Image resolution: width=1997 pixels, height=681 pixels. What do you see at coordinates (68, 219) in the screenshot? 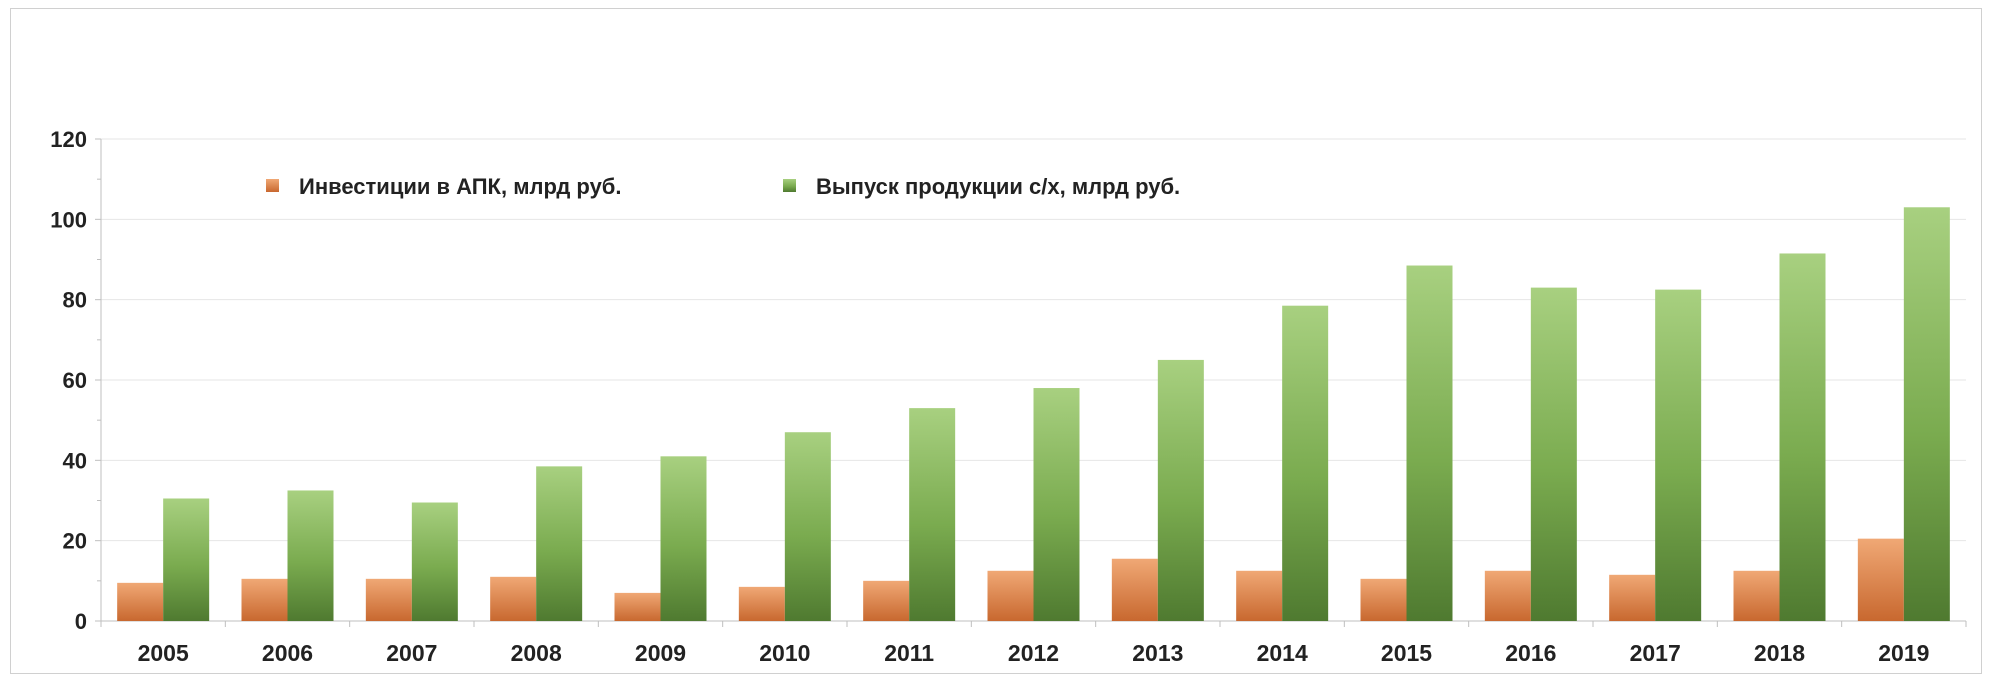
I see `y-tick-label: 100` at bounding box center [68, 219].